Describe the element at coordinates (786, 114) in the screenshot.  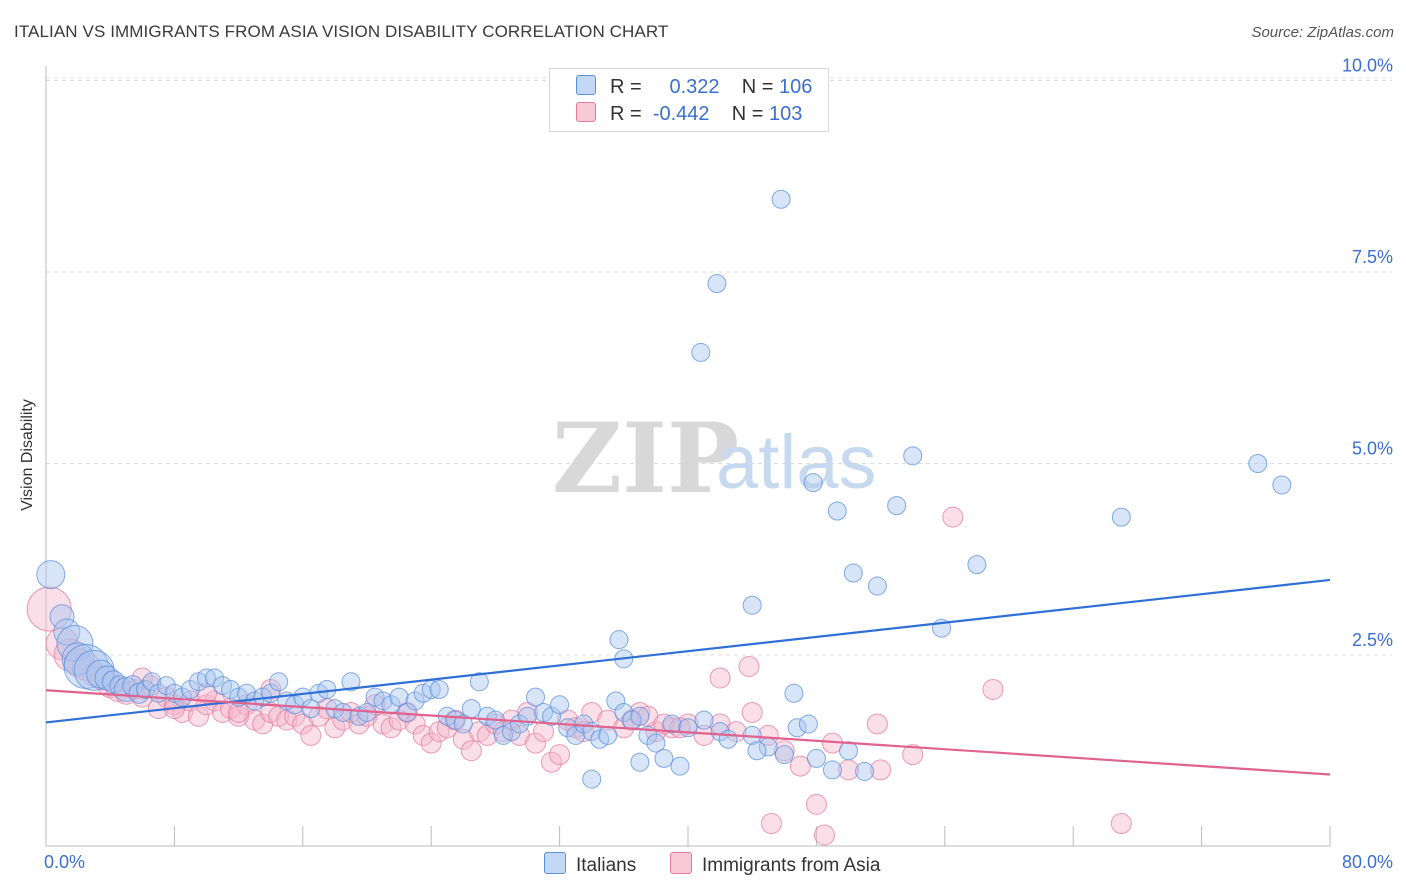
I see `legend-n-asia: 103` at that location.